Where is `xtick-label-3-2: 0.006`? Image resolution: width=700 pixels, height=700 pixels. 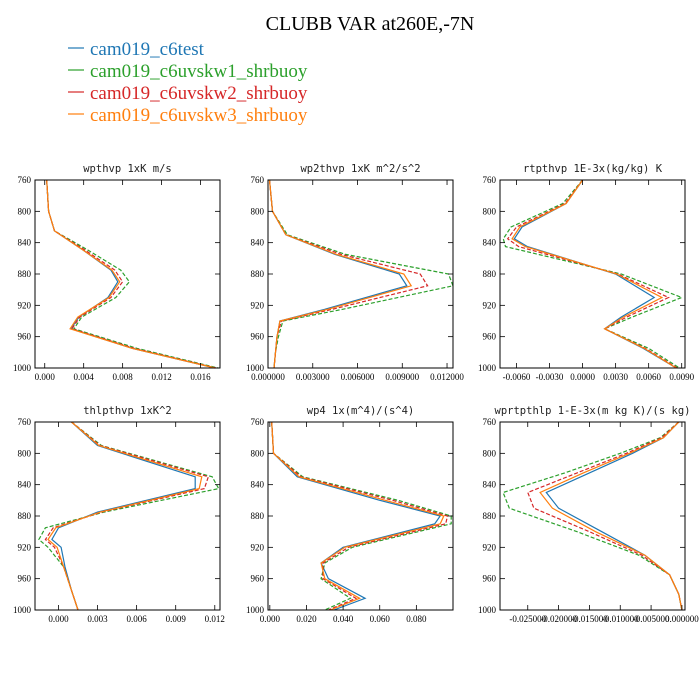 xtick-label-3-2: 0.006 is located at coordinates (136, 619).